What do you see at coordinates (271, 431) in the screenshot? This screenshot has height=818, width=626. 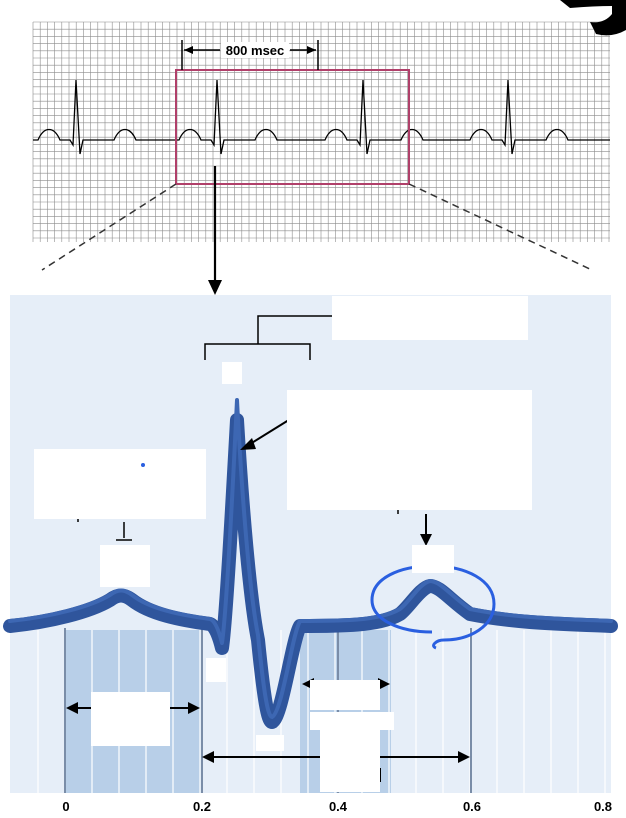 I see `r-wave-pointer-line` at bounding box center [271, 431].